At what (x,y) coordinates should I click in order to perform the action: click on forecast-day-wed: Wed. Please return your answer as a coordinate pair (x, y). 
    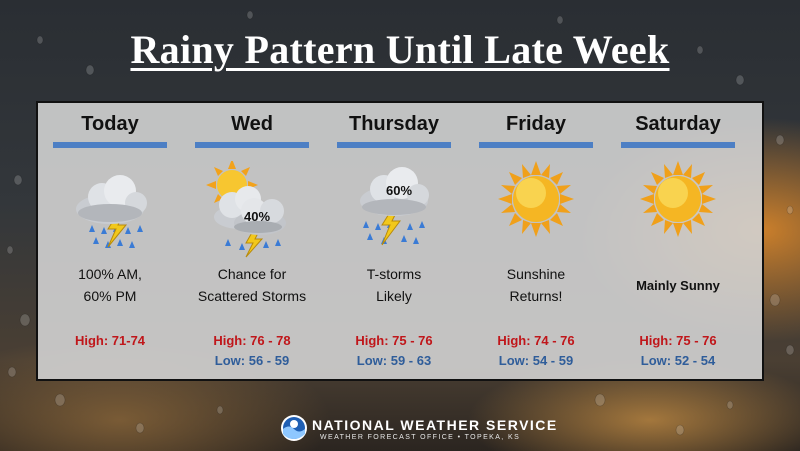
    Looking at the image, I should click on (252, 241).